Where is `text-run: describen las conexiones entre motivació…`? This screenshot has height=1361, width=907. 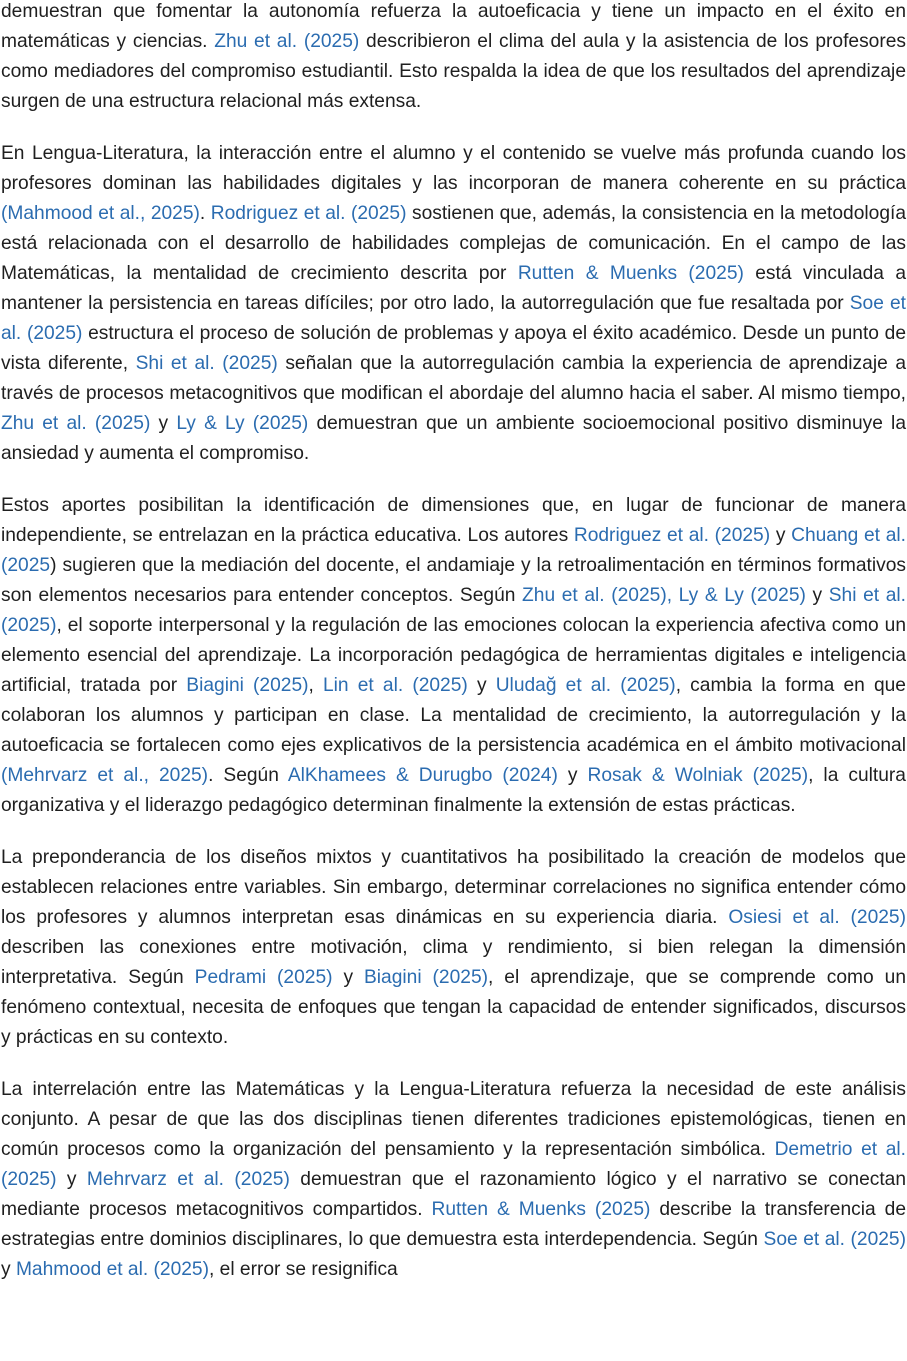 text-run: describen las conexiones entre motivació… is located at coordinates (453, 962).